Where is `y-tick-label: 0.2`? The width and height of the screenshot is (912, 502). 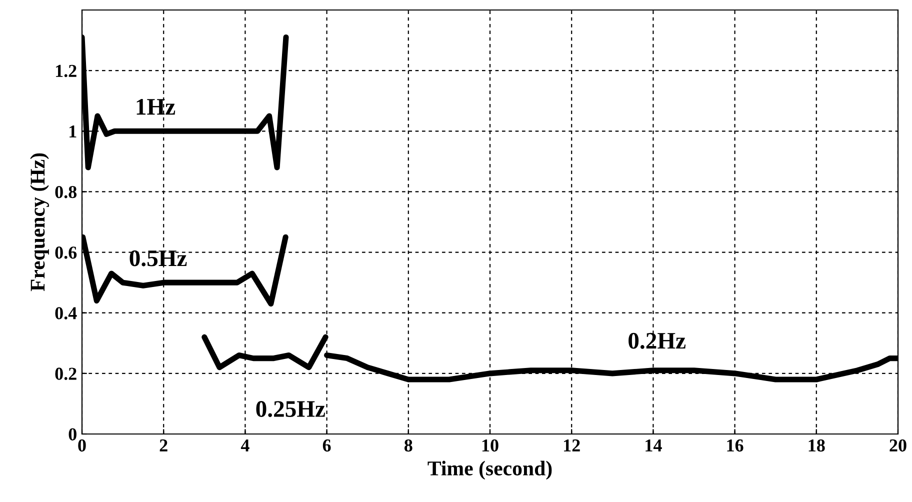
y-tick-label: 0.2 is located at coordinates (65, 374).